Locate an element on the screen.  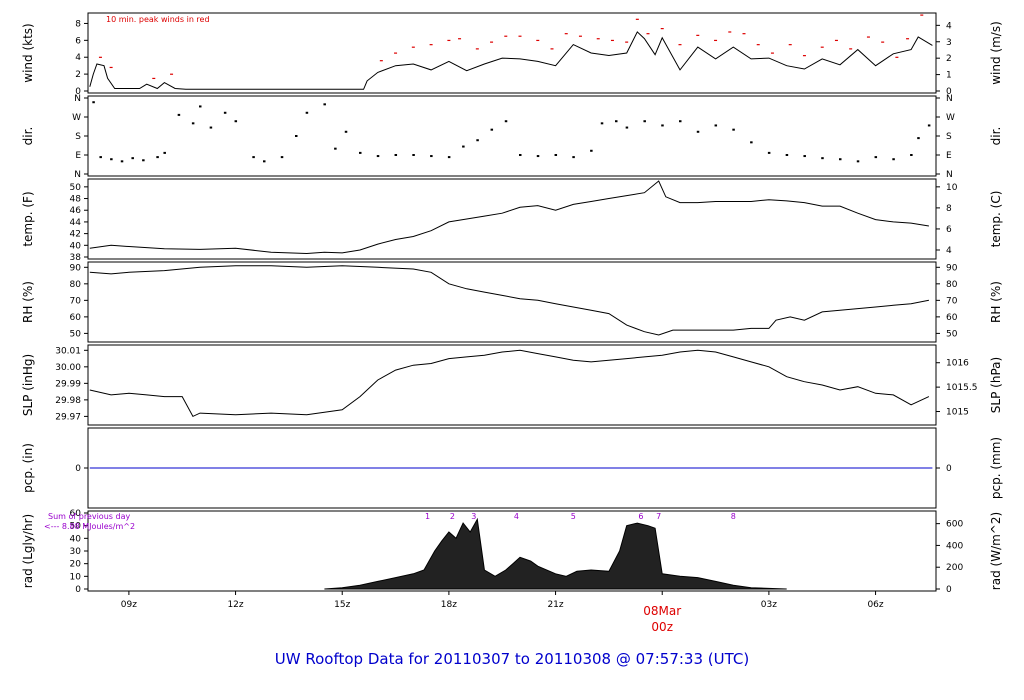
right-tick-label-wind: 2 is located at coordinates (949, 59).